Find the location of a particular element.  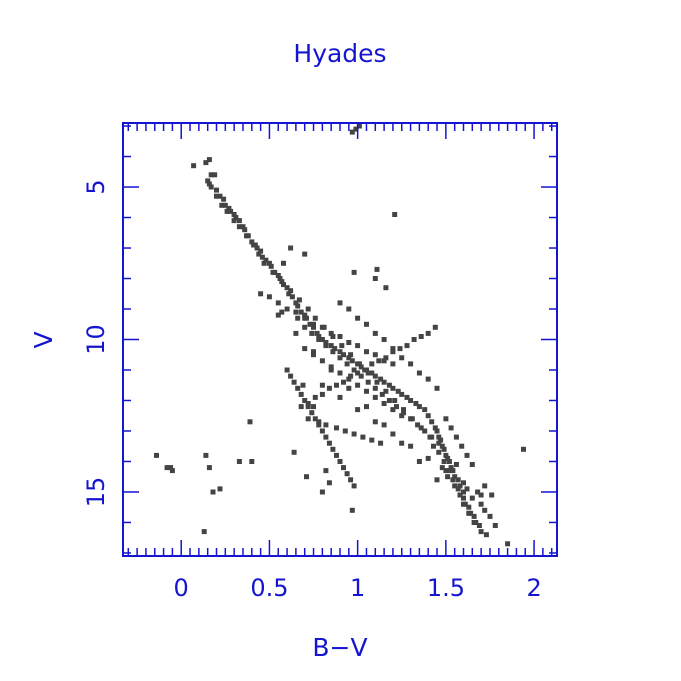

x-tick-label: 1 is located at coordinates (357, 588).